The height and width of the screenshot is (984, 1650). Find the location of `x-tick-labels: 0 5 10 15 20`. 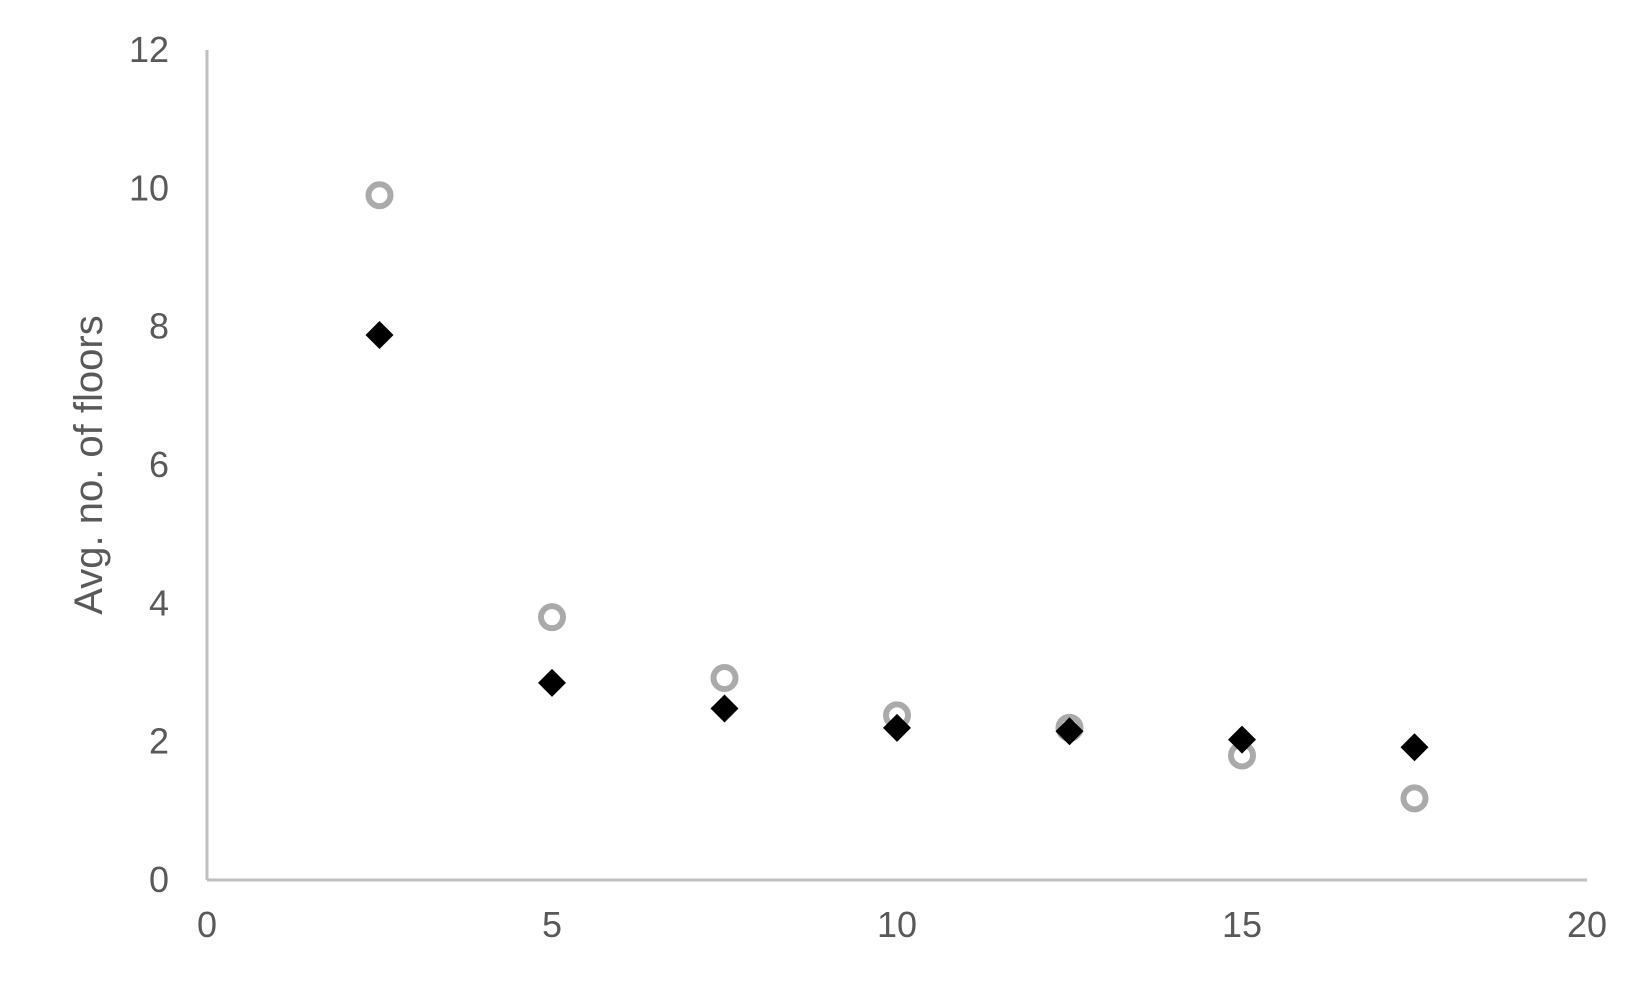

x-tick-labels: 0 5 10 15 20 is located at coordinates (902, 924).